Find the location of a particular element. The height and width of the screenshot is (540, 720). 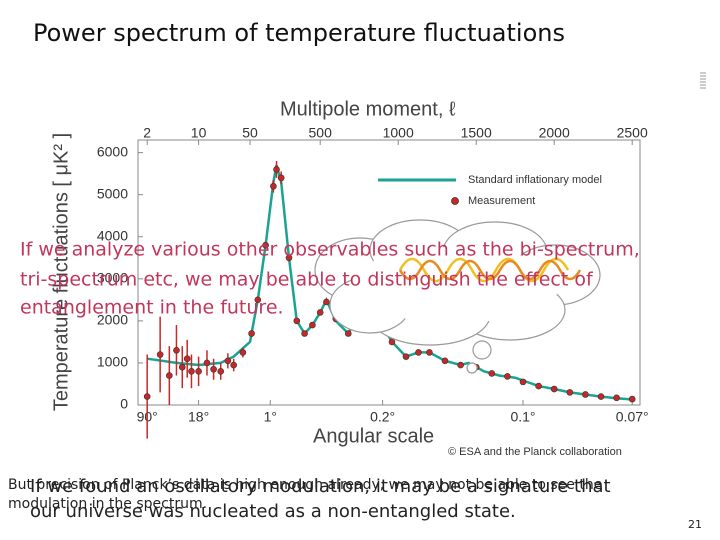

corner-decoration is located at coordinates (703, 80).